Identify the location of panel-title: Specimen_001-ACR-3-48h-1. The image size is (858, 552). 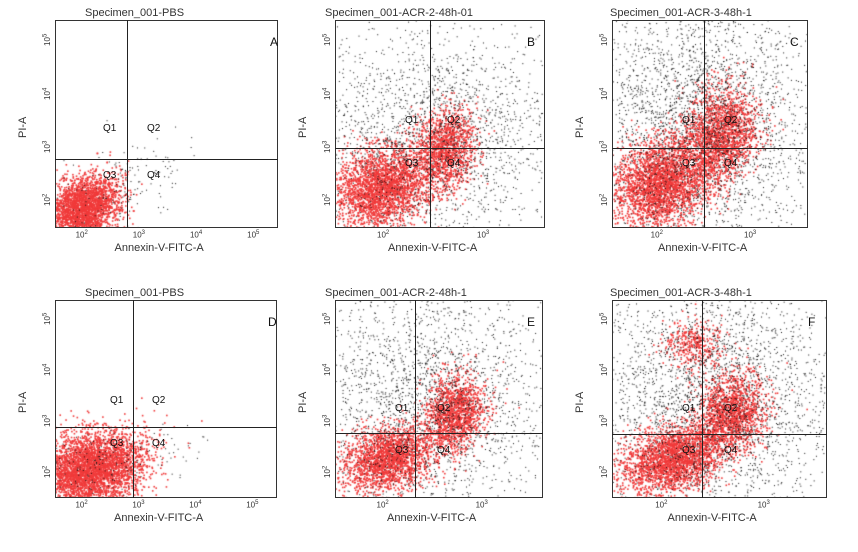
(681, 293).